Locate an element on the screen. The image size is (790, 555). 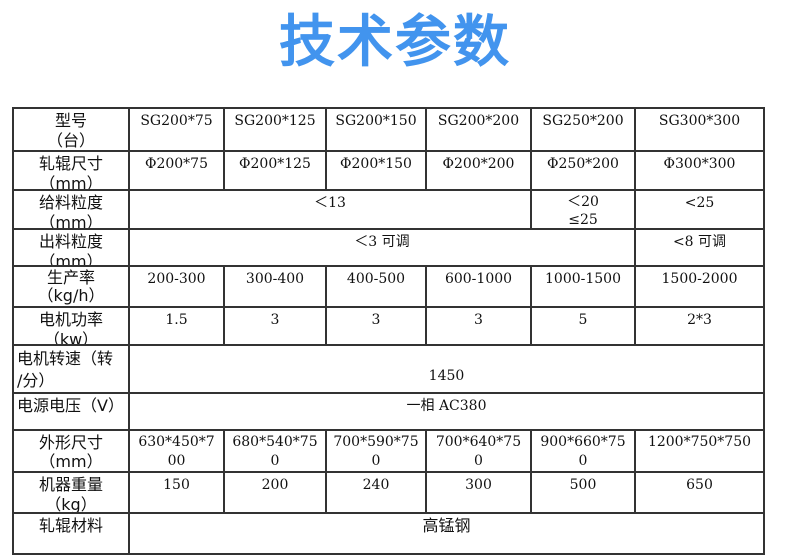
row-label: 给料粒度 （mm） is located at coordinates (70, 210).